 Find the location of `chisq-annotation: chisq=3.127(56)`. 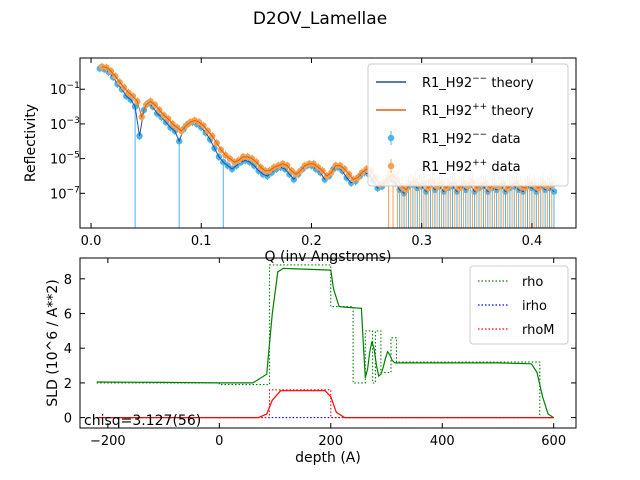

chisq-annotation: chisq=3.127(56) is located at coordinates (142, 421).